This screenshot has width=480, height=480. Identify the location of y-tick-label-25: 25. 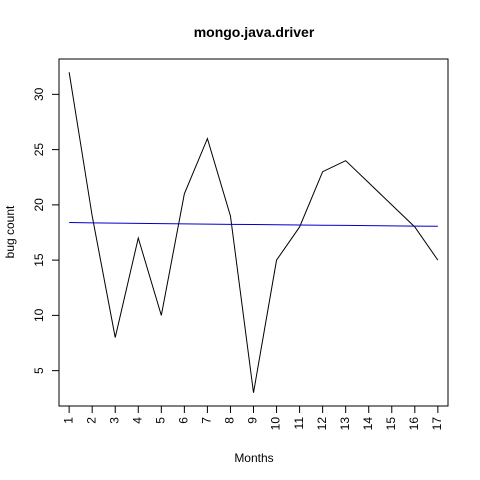
(39, 150).